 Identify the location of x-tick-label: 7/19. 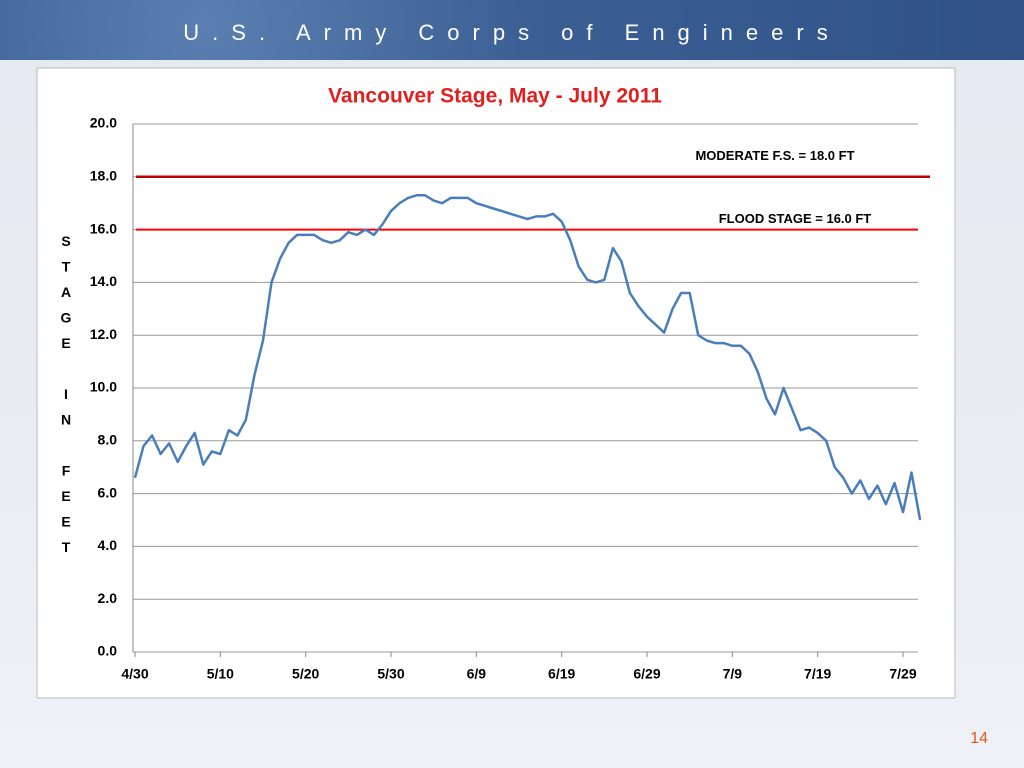
(817, 674).